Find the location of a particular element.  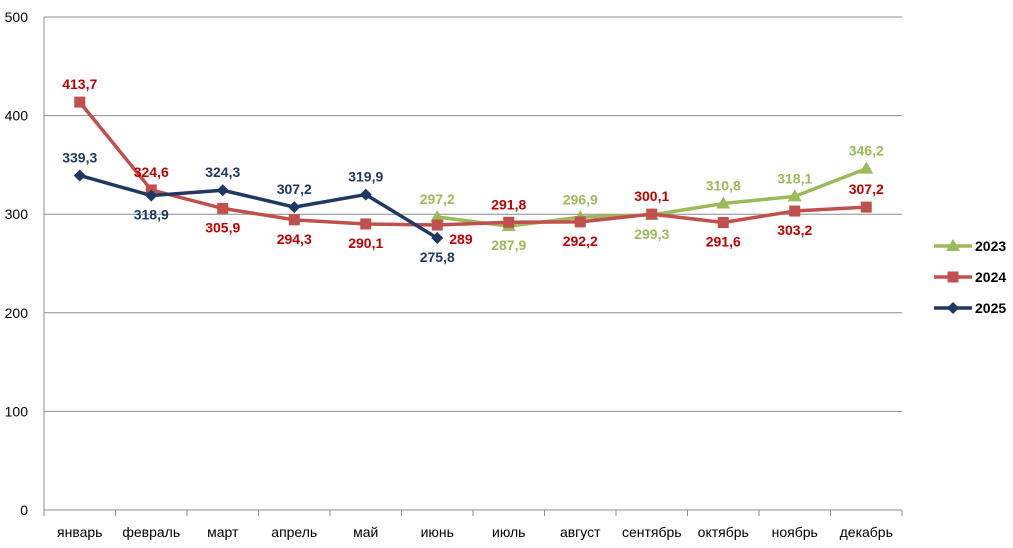

data-label: 310,8 is located at coordinates (723, 186).